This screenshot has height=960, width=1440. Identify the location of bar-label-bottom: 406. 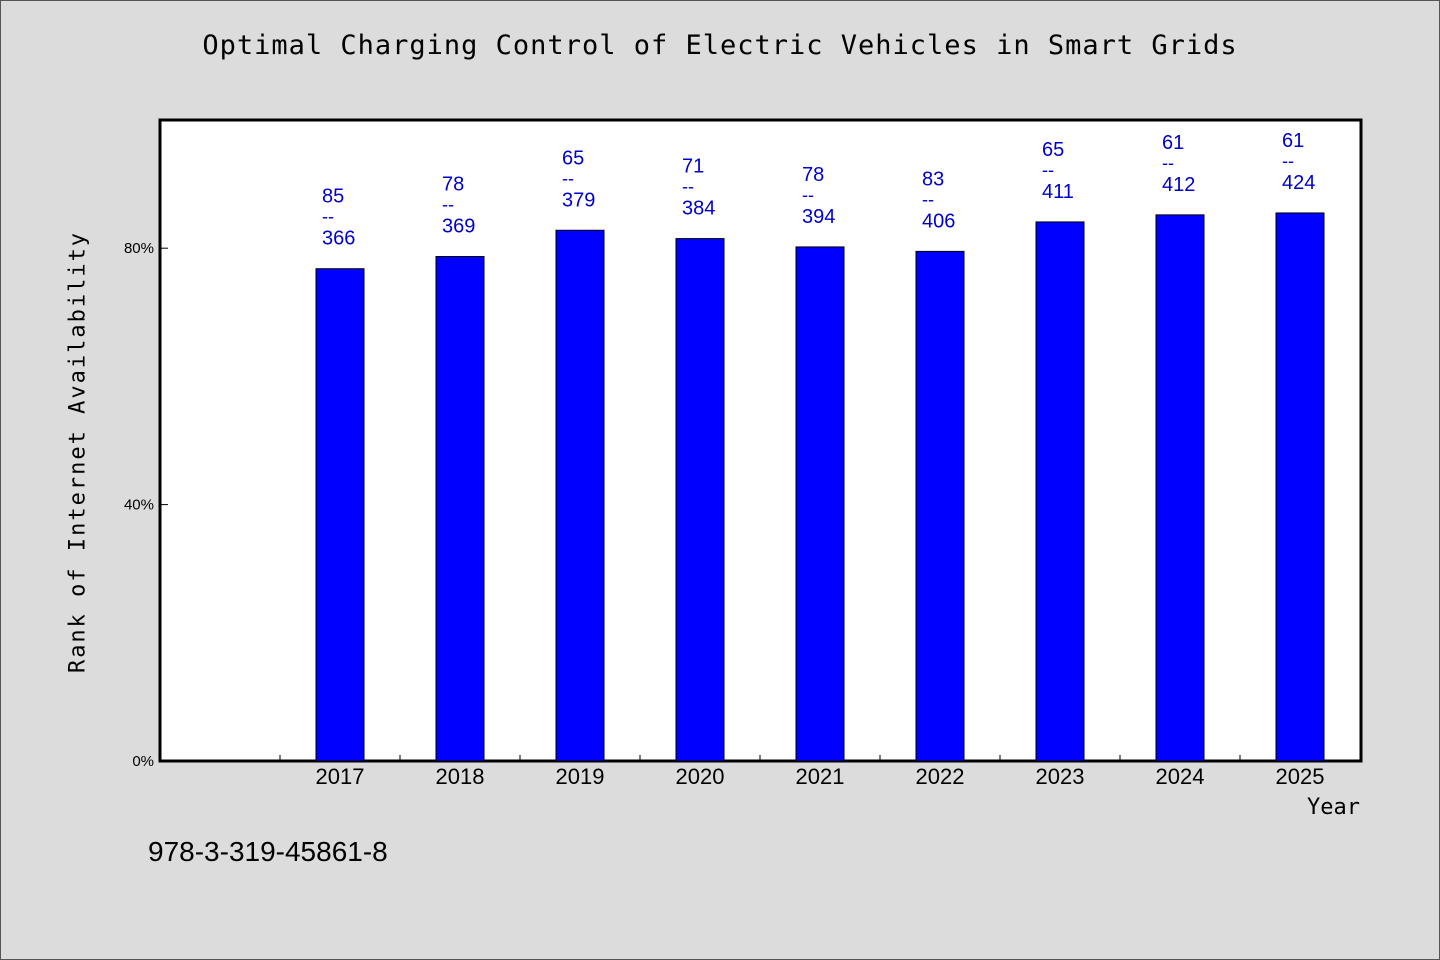
(938, 221).